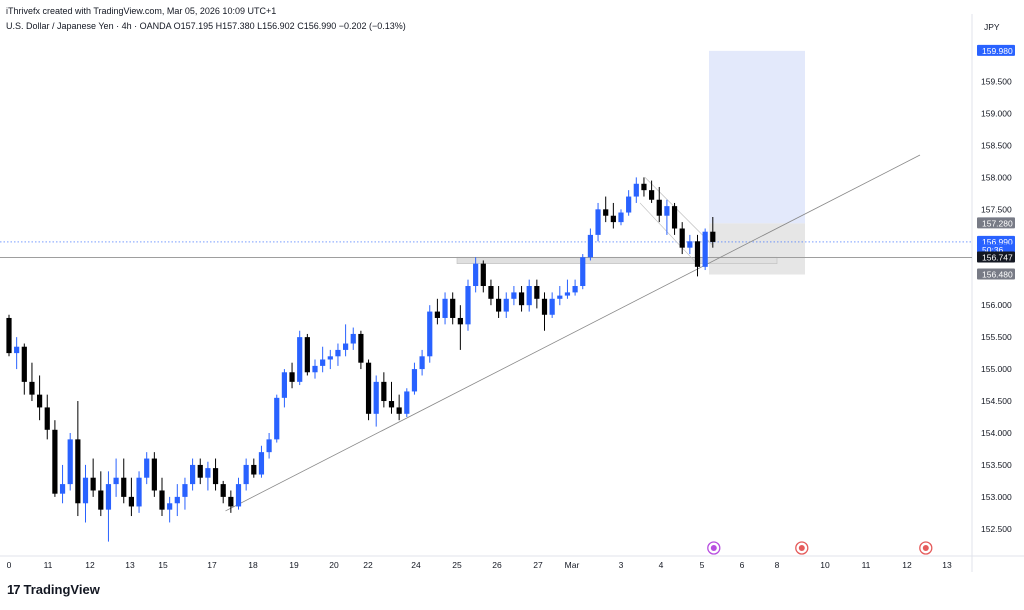  Describe the element at coordinates (714, 548) in the screenshot. I see `lightning-event-icon` at that location.